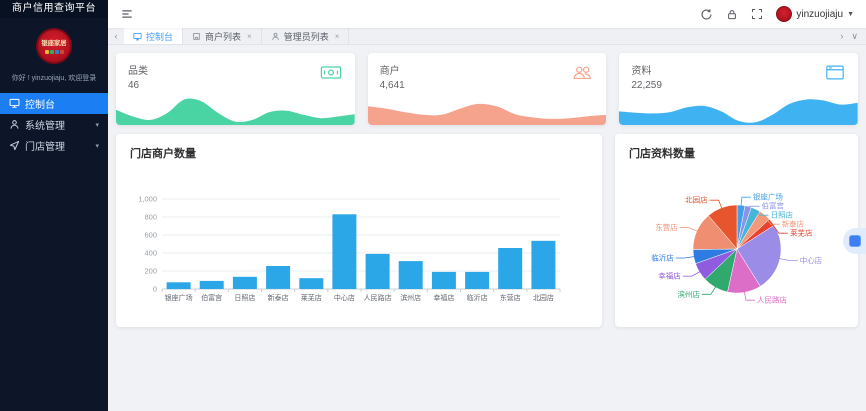 This screenshot has width=866, height=411. I want to click on x-category-label: 伯富宫, so click(211, 297).